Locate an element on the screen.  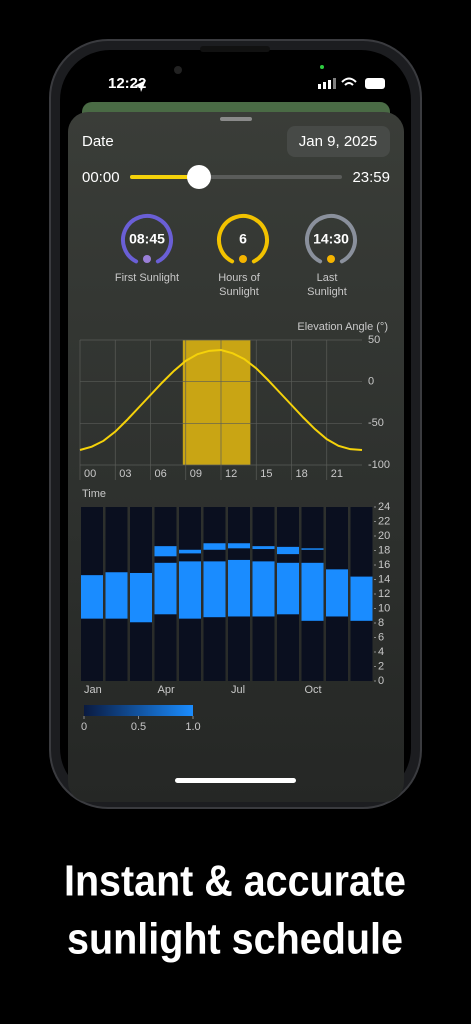
indicator is located at coordinates (322, 67).